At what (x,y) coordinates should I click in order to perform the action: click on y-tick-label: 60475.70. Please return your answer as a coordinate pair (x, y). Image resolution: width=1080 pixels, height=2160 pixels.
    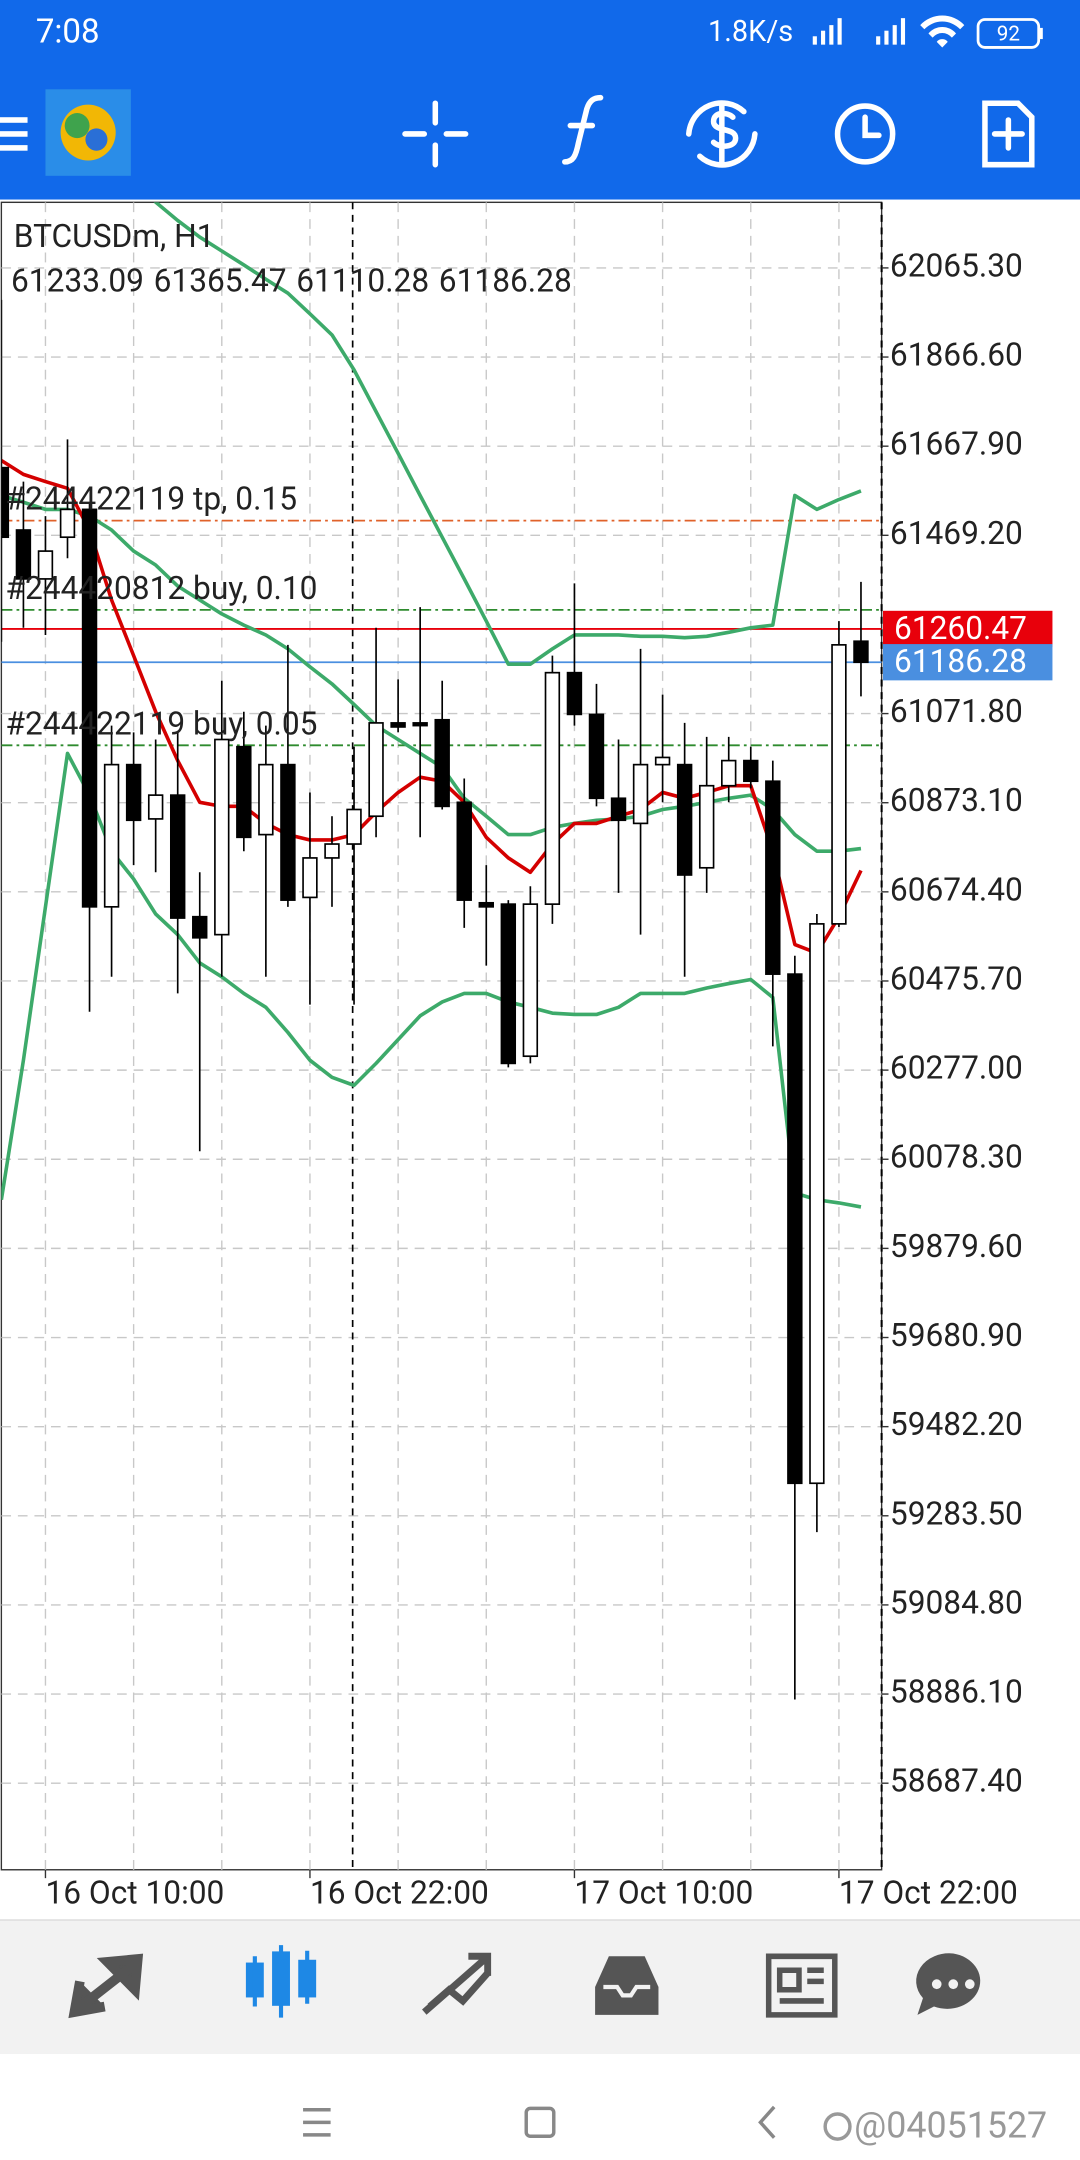
    Looking at the image, I should click on (956, 978).